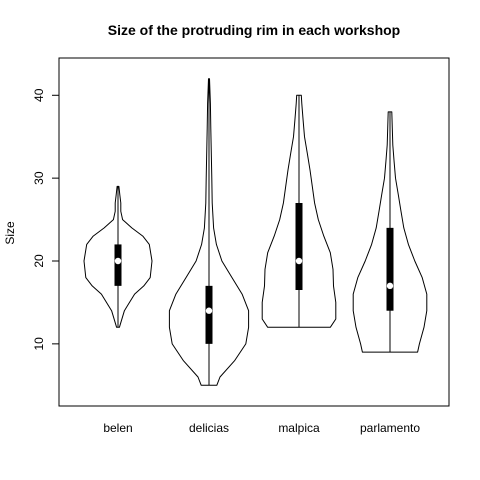 Image resolution: width=480 pixels, height=480 pixels. I want to click on median-point-malpica, so click(299, 261).